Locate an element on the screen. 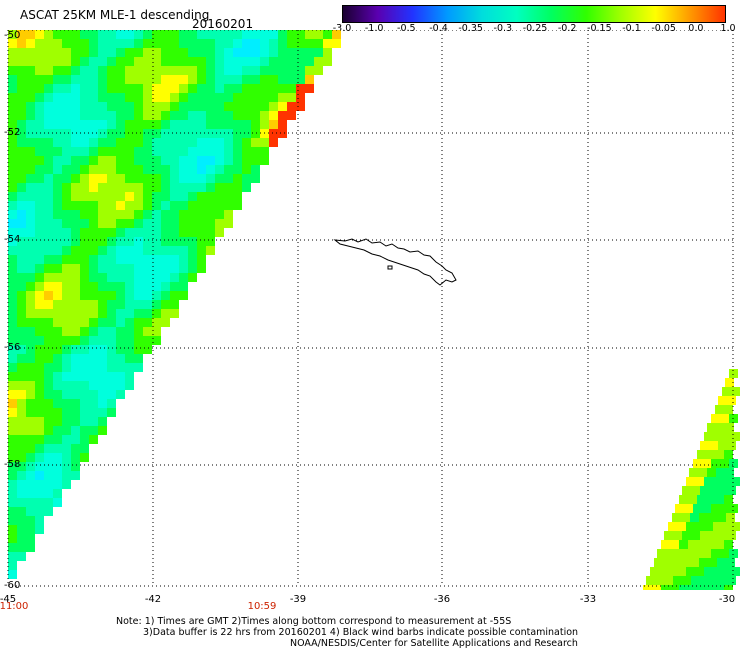 The image size is (740, 650). lon-label: -45 is located at coordinates (8, 599).